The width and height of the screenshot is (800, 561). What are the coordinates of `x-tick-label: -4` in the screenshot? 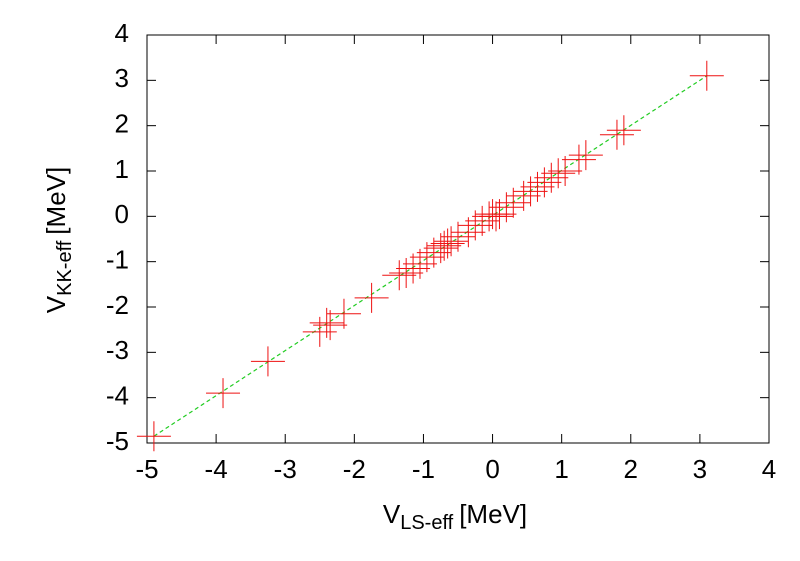 It's located at (216, 469).